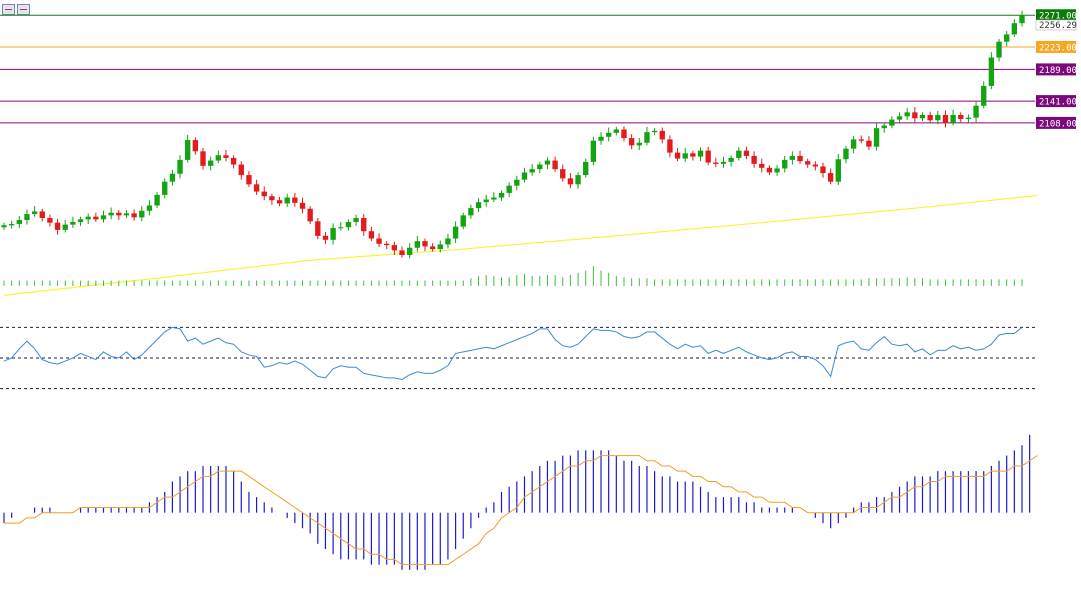 The width and height of the screenshot is (1081, 595). I want to click on current-price-tag, so click(1056, 25).